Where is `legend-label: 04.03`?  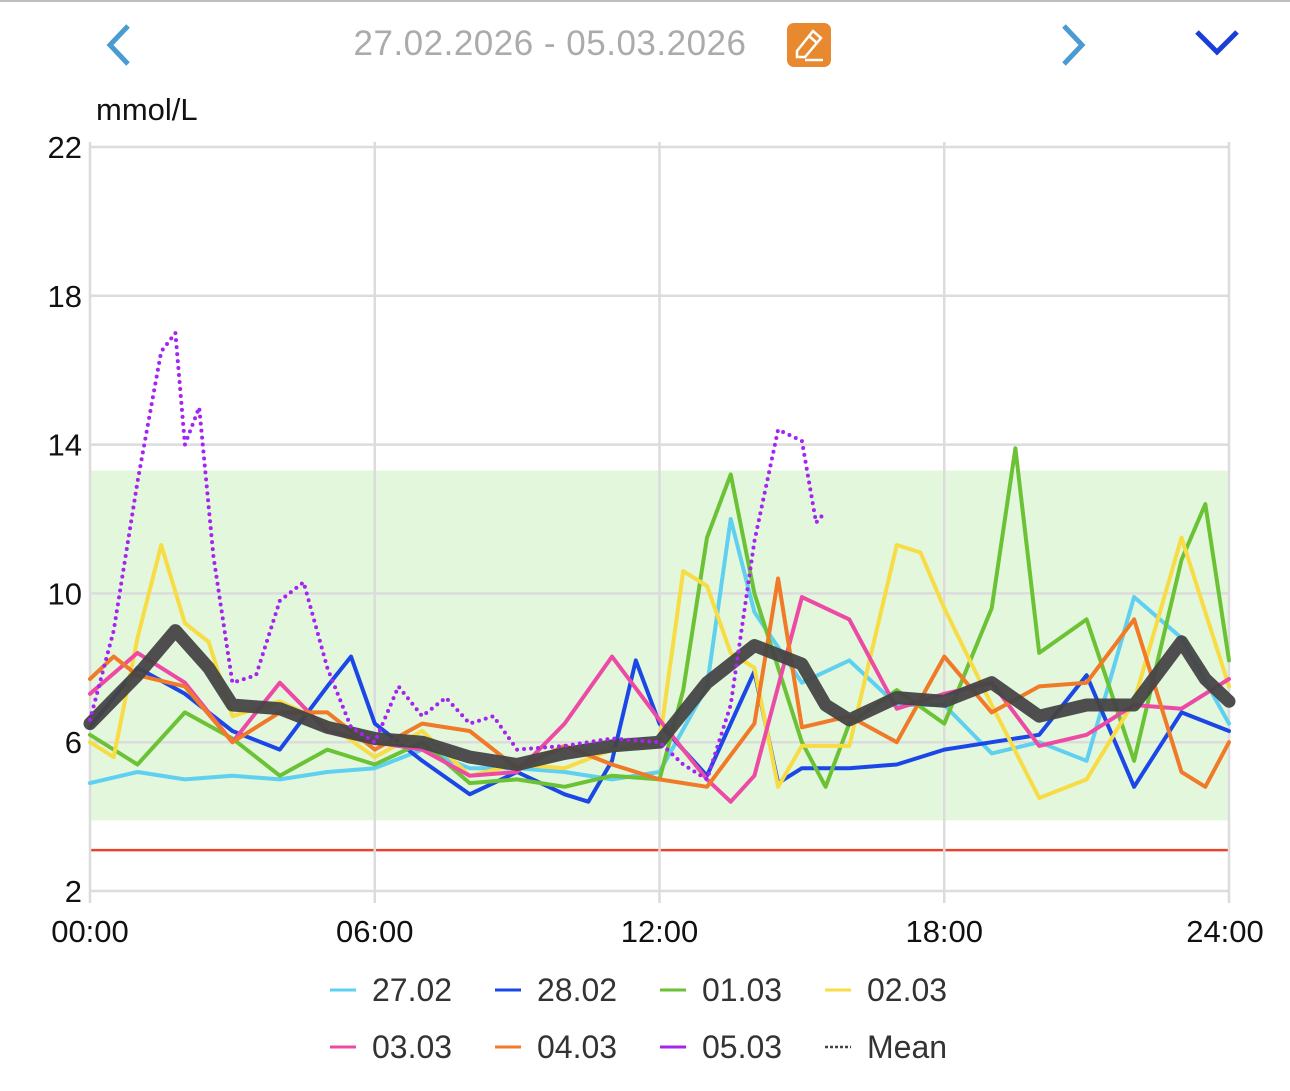 legend-label: 04.03 is located at coordinates (577, 1047).